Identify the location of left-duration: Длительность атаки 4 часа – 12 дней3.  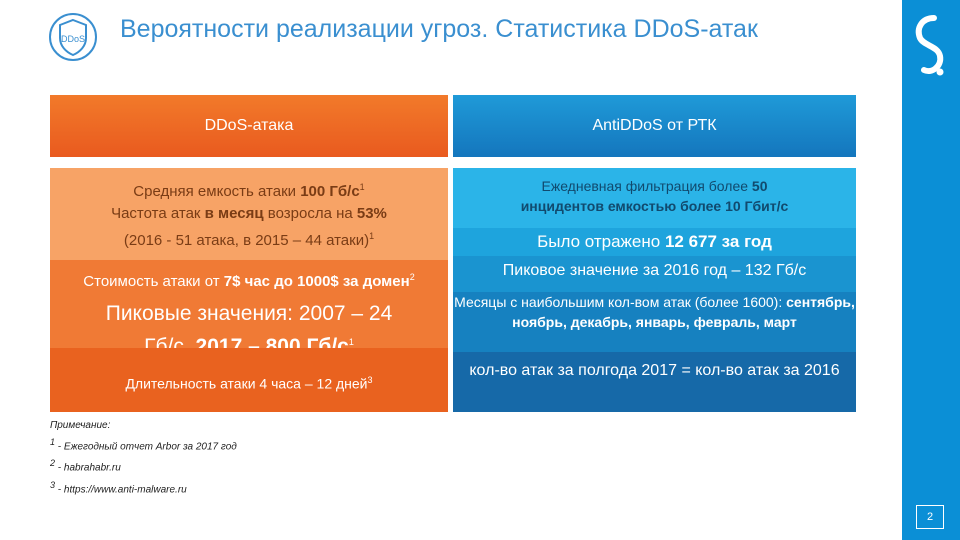
(249, 380).